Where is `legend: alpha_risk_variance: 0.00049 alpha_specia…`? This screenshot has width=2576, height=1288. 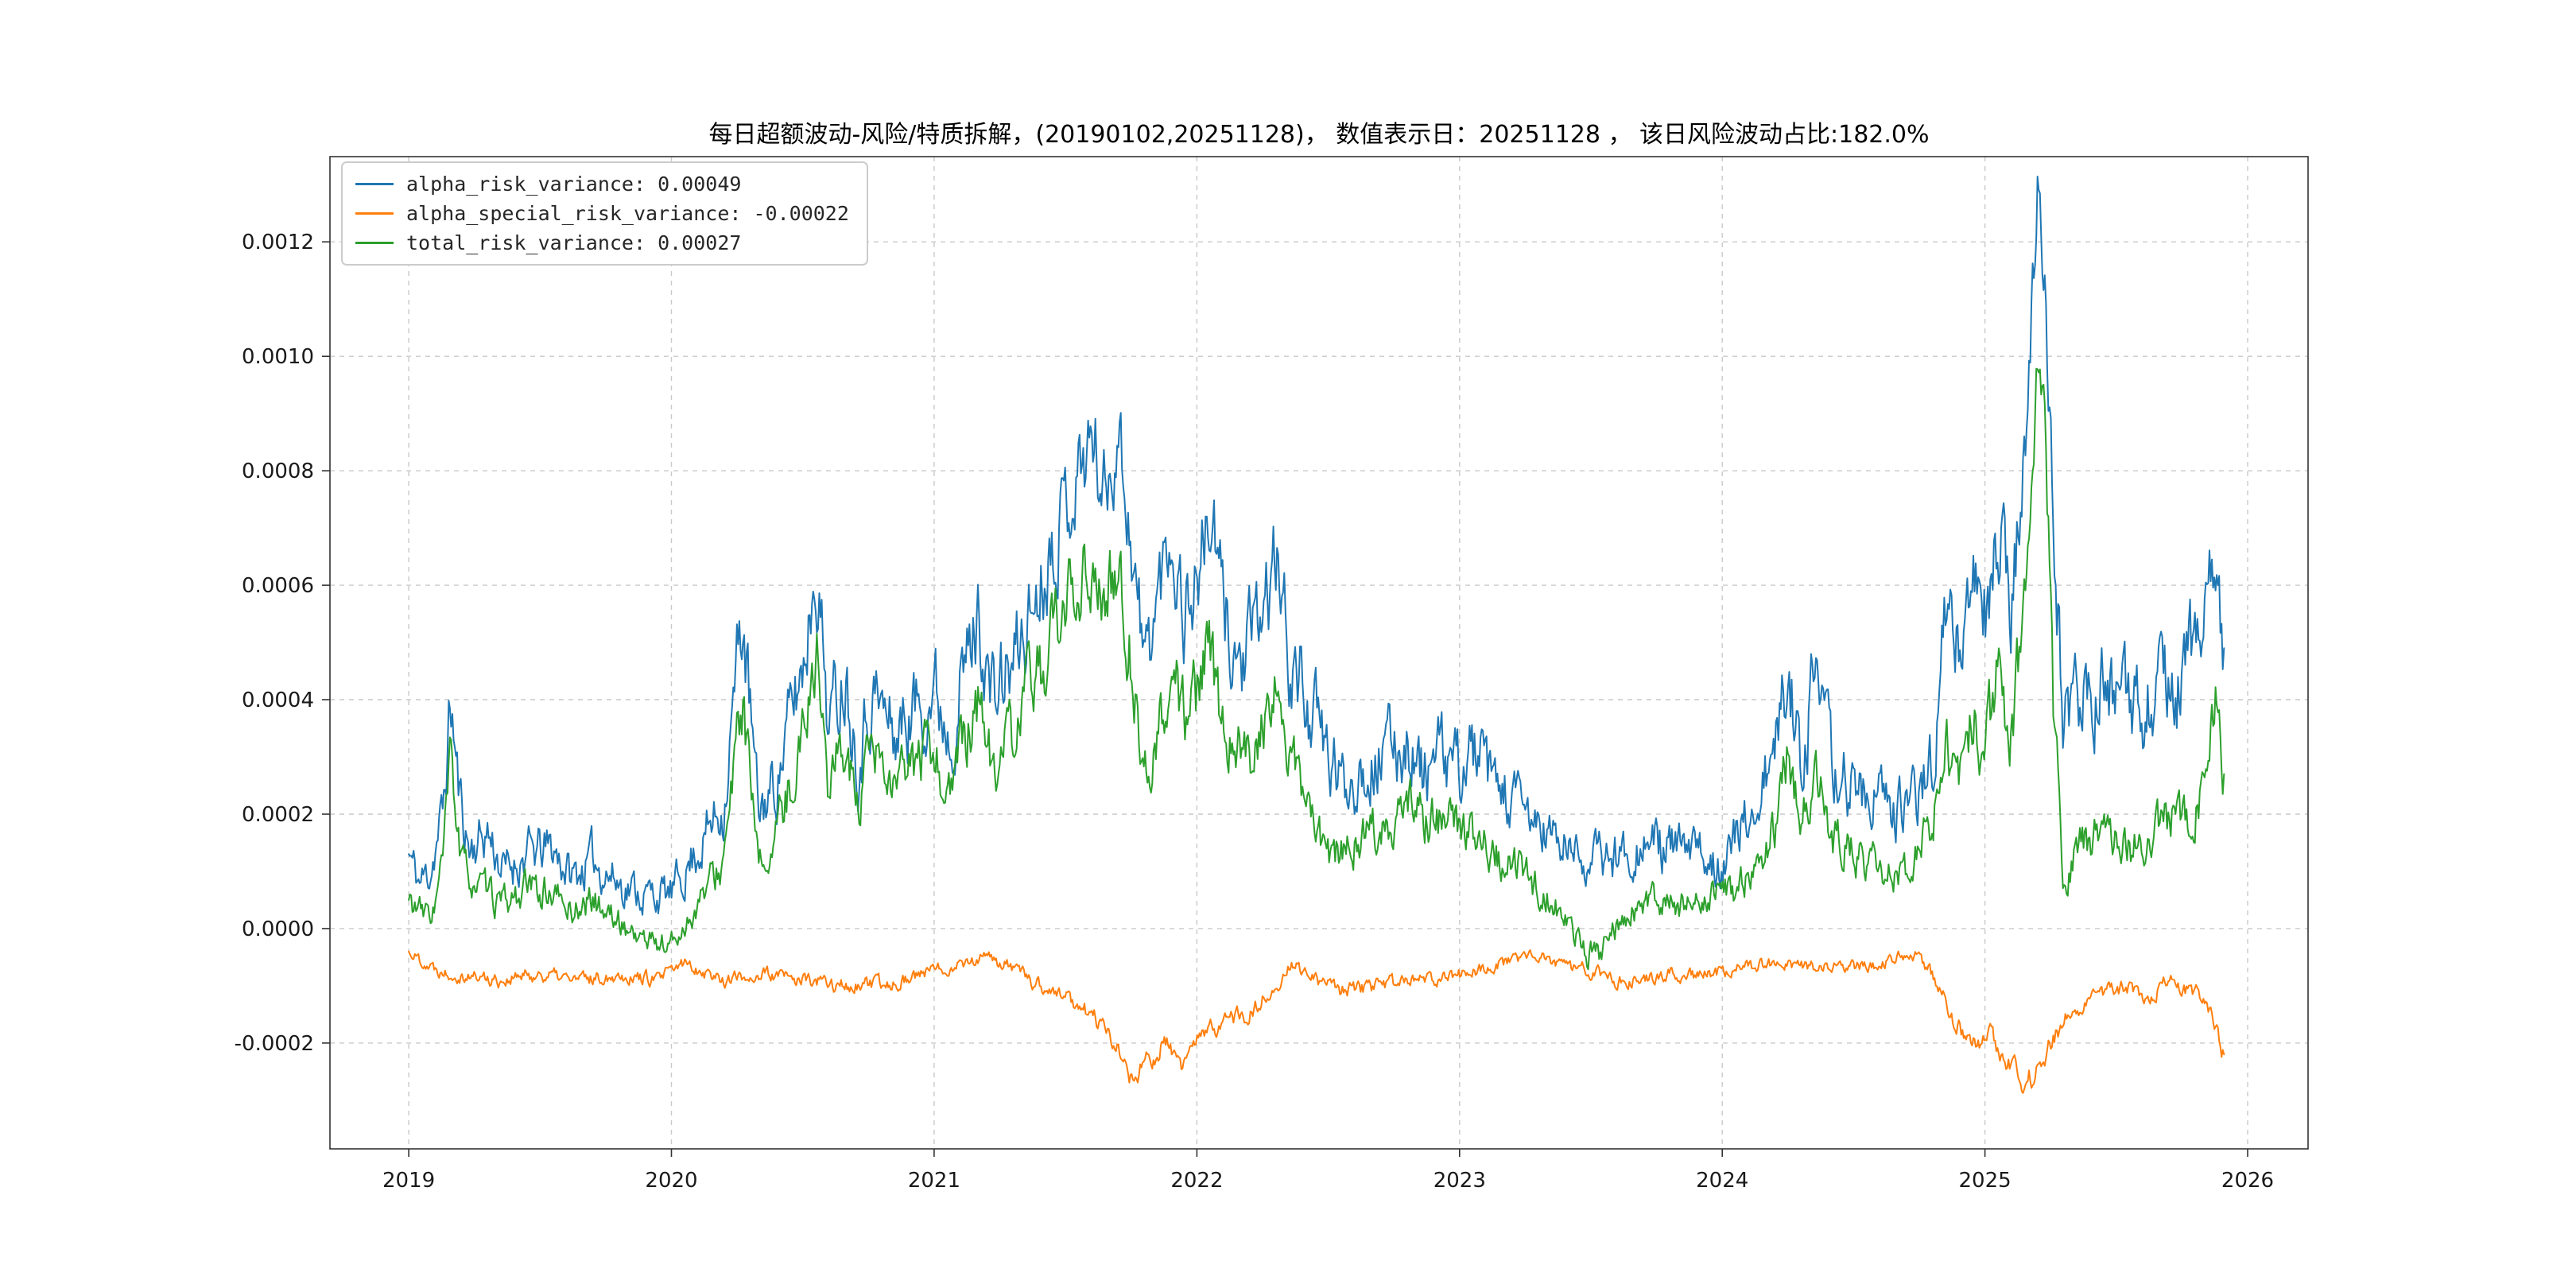 legend: alpha_risk_variance: 0.00049 alpha_specia… is located at coordinates (604, 213).